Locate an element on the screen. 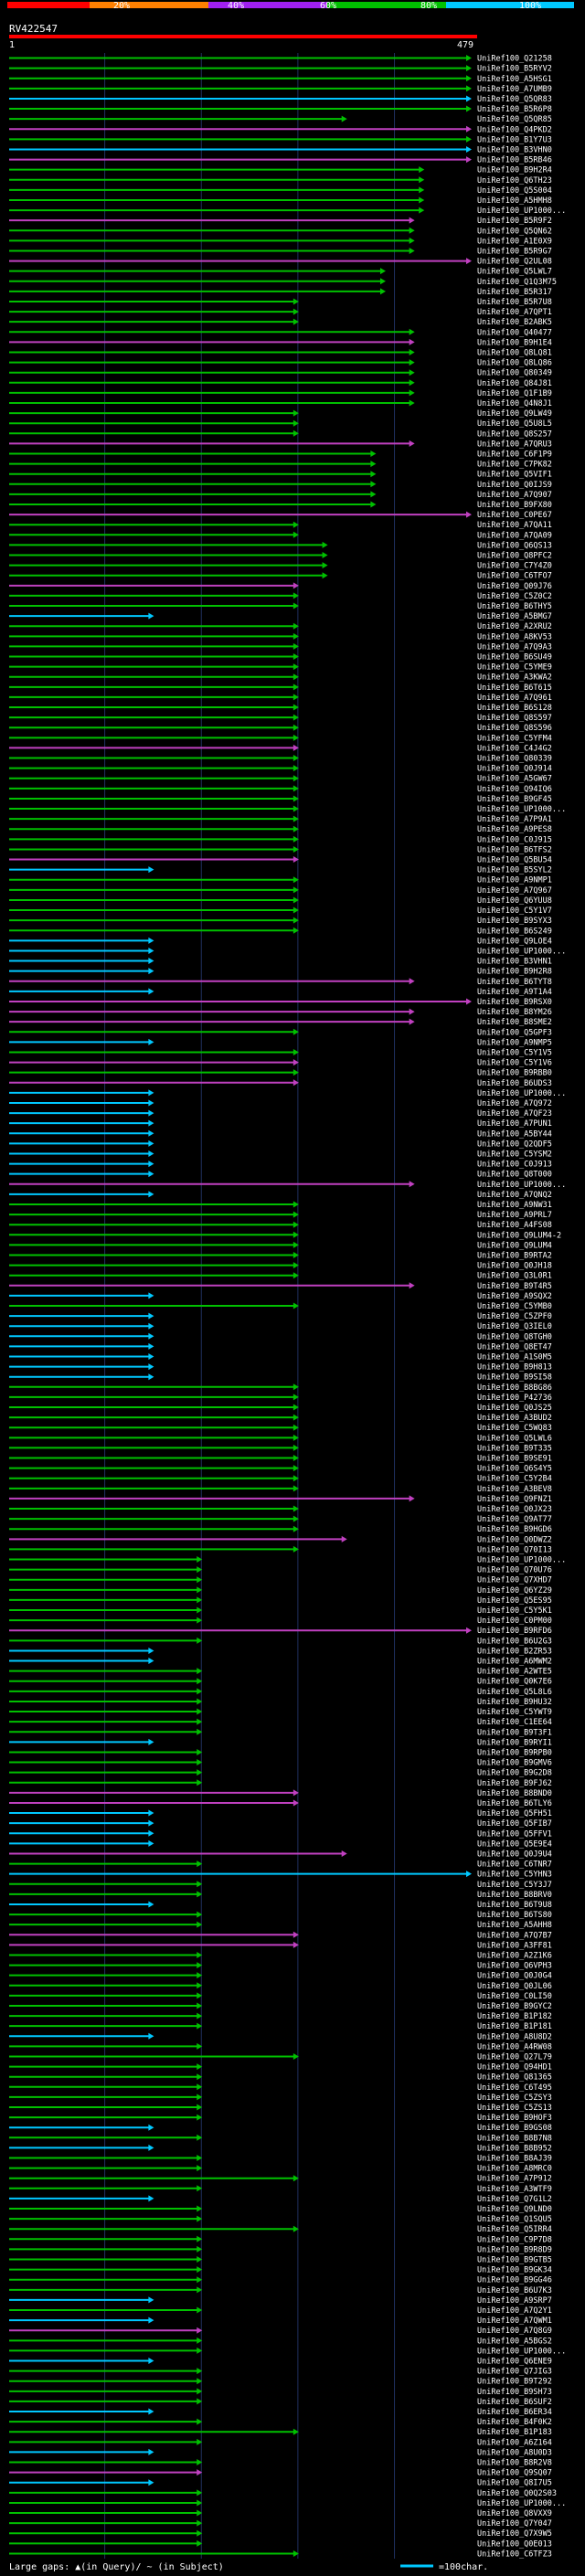 The width and height of the screenshot is (585, 2576). hit-label: UniRef100_Q5U8L5 is located at coordinates (514, 424).